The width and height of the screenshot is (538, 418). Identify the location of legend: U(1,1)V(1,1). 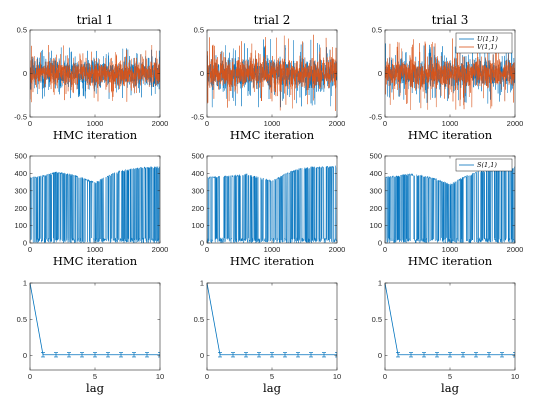
(484, 43).